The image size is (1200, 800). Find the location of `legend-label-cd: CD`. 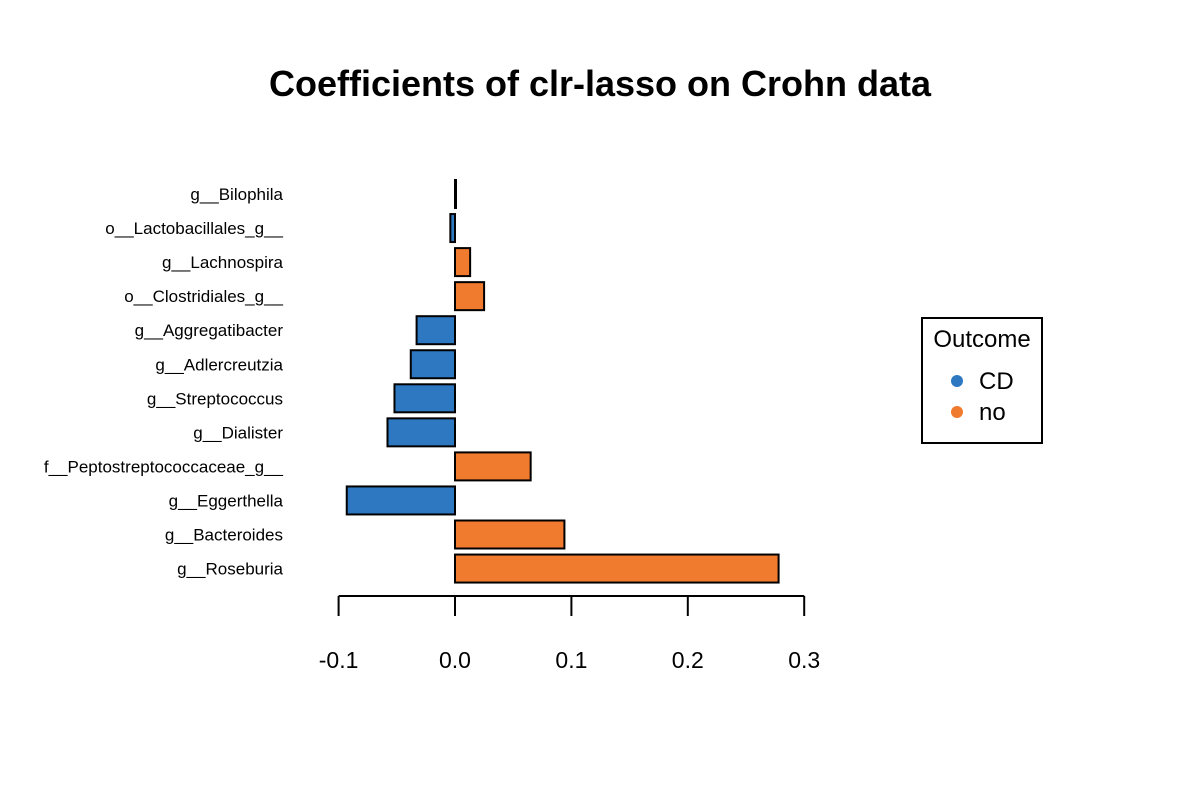

legend-label-cd: CD is located at coordinates (996, 381).